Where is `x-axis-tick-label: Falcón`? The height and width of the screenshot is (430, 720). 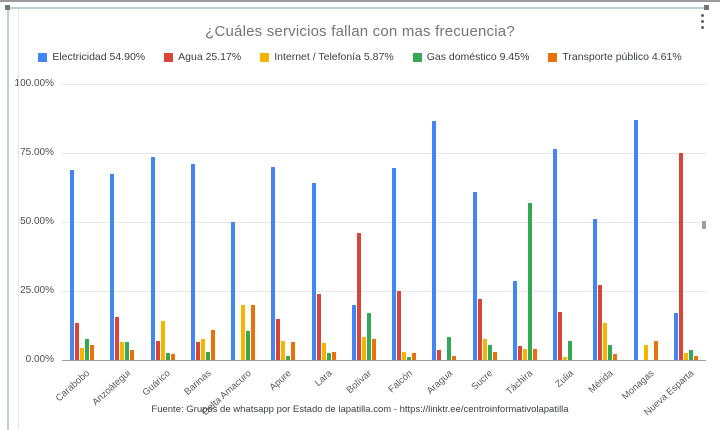
x-axis-tick-label: Falcón is located at coordinates (400, 382).